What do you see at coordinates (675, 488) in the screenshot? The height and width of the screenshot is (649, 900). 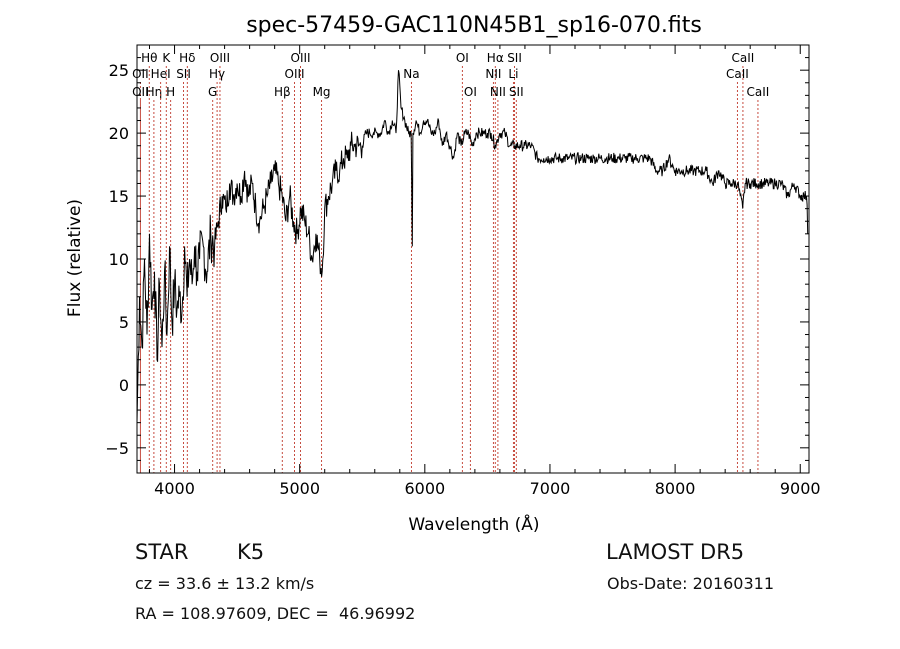 I see `x-tick-label: 8000` at bounding box center [675, 488].